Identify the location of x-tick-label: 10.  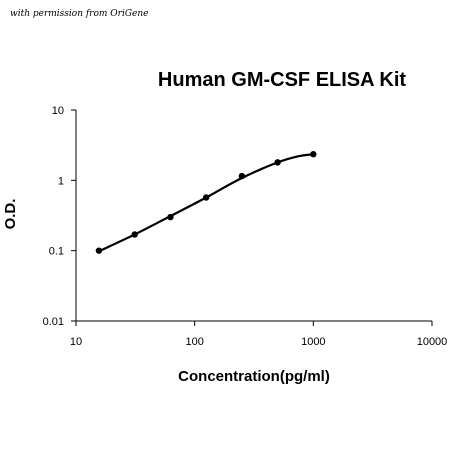
(76, 342).